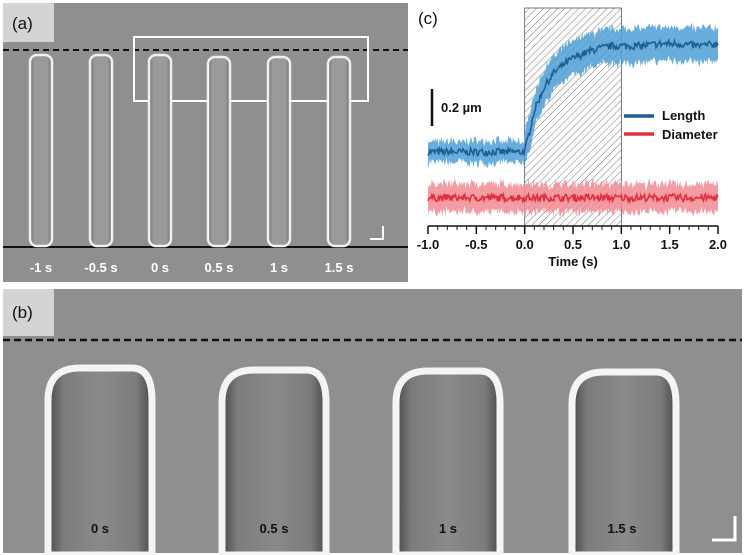 The image size is (744, 555). I want to click on zoomed-cell-0-5s, so click(274, 460).